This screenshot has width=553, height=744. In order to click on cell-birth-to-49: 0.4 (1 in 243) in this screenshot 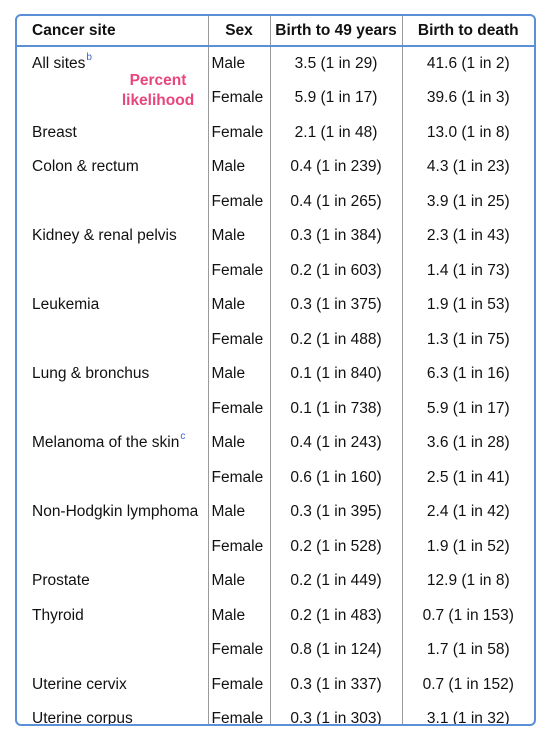, I will do `click(335, 443)`.